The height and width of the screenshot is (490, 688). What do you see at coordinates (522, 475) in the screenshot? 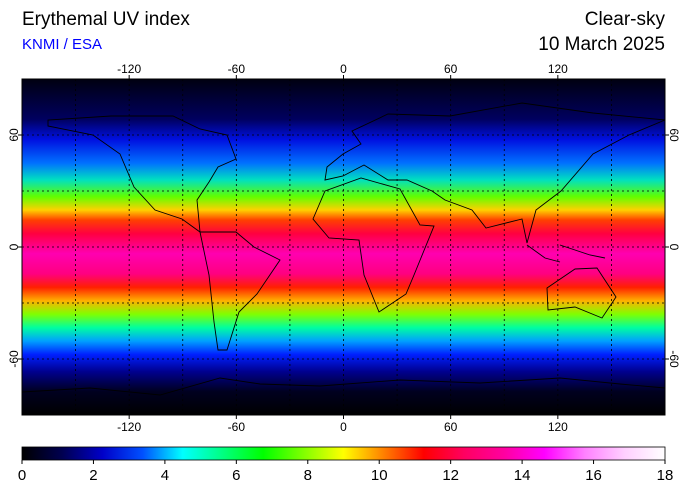
I see `colorbar-tick-label: 14` at bounding box center [522, 475].